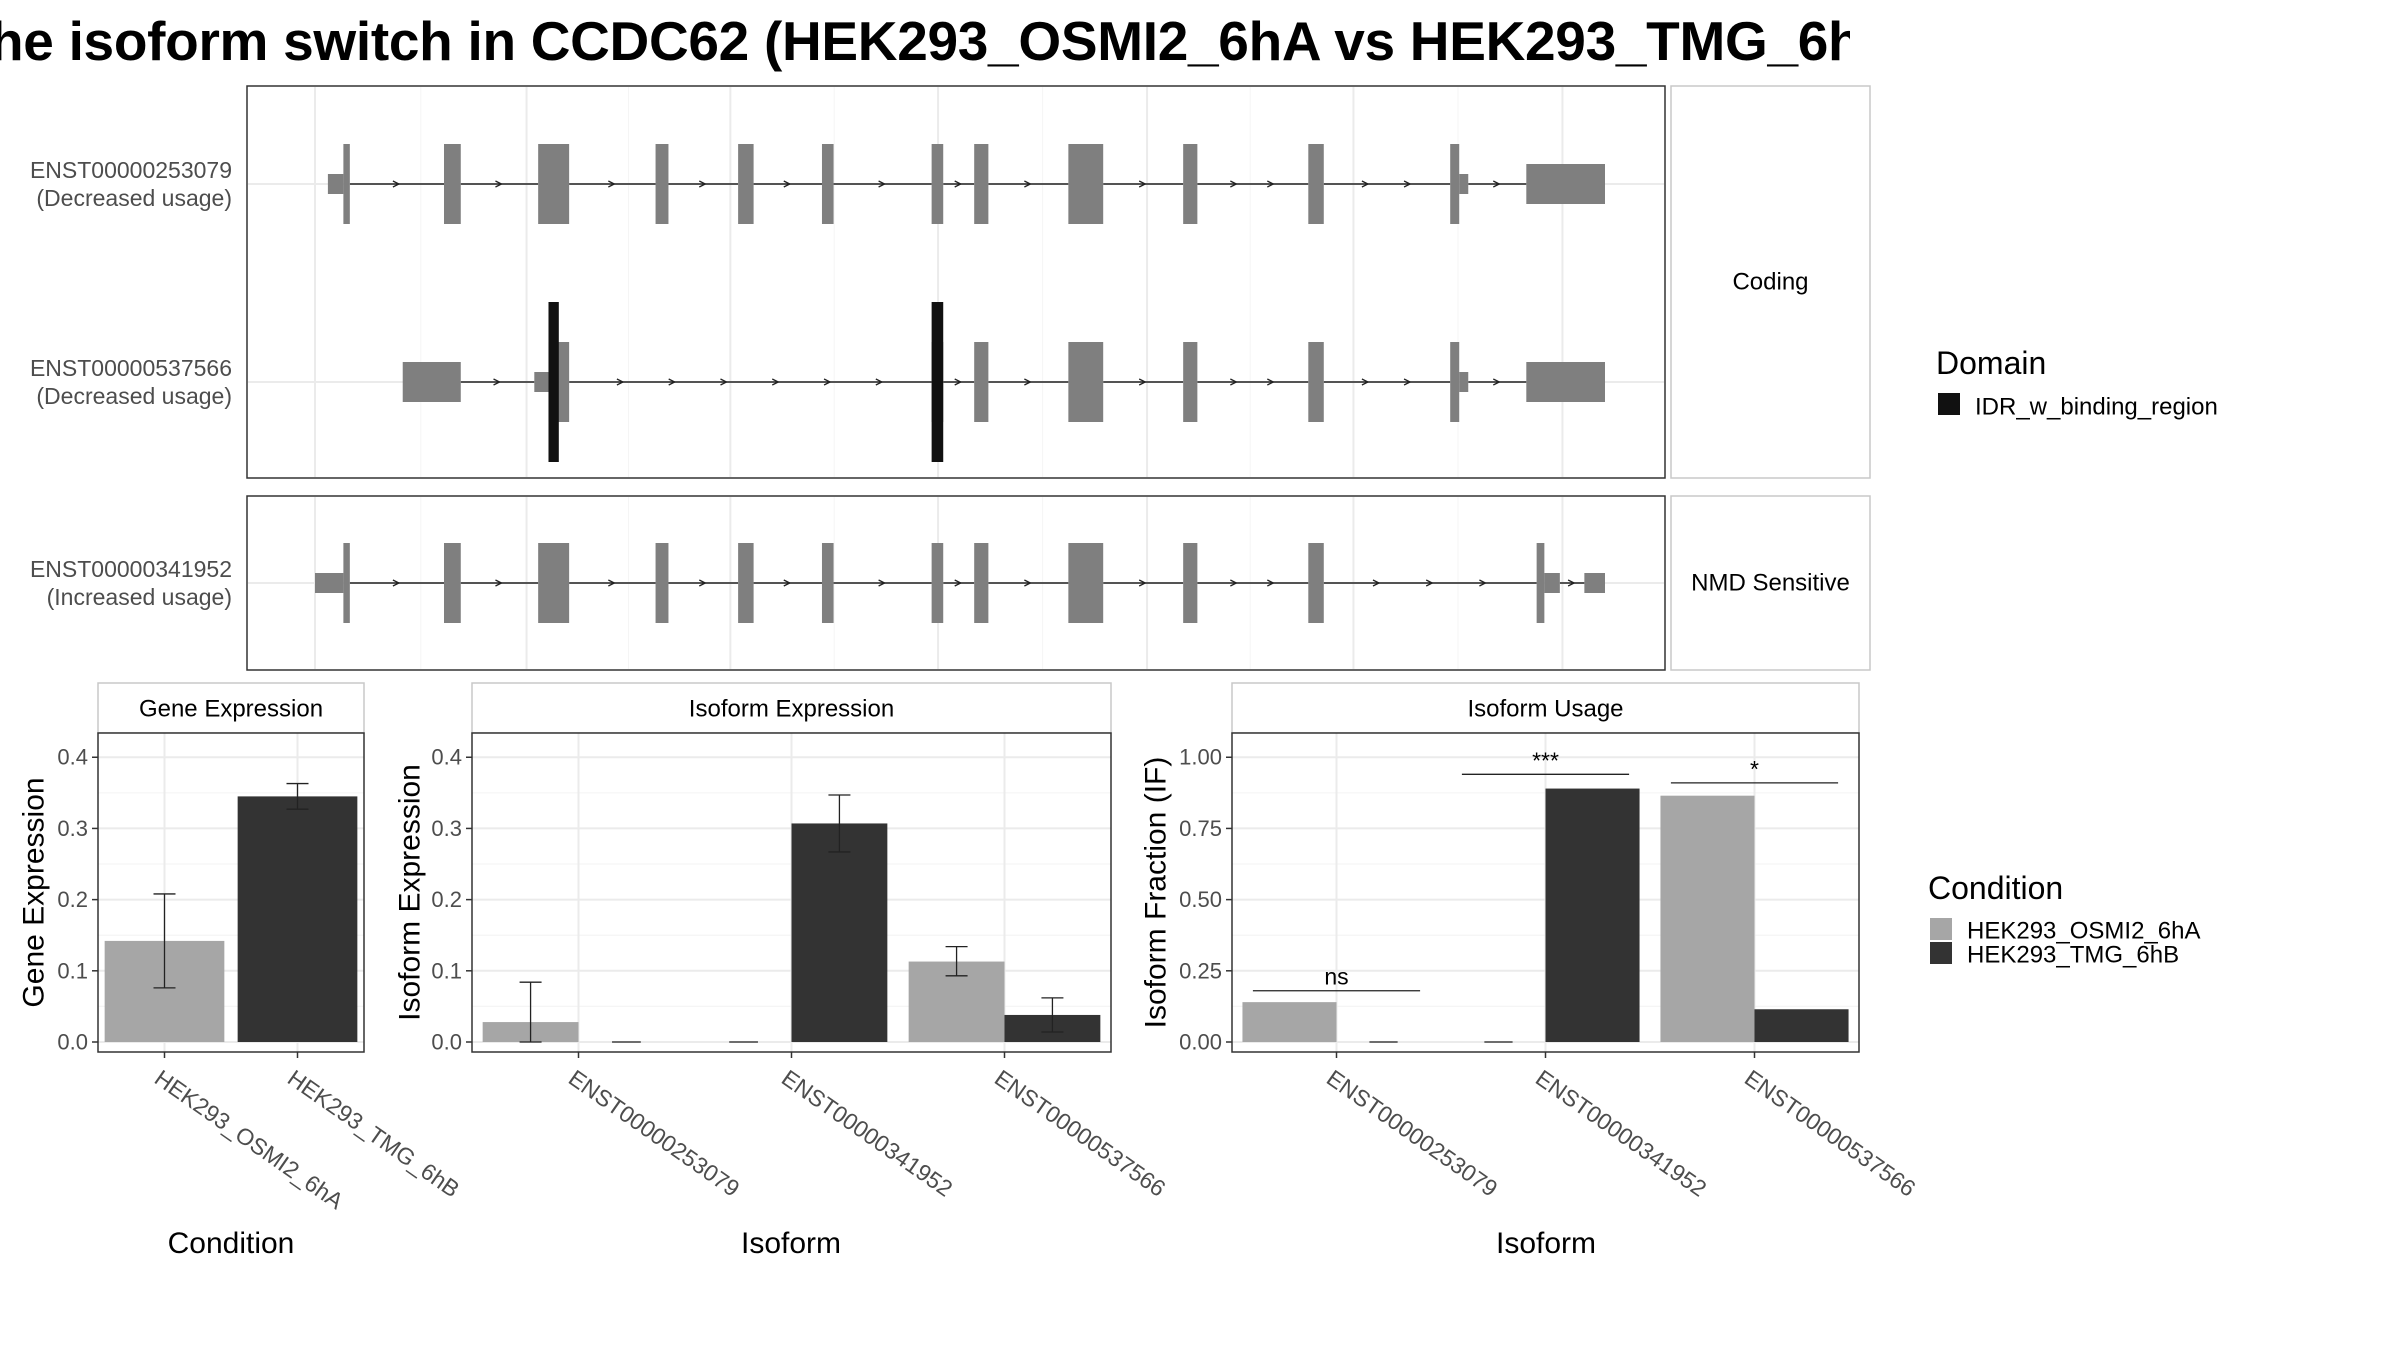 The width and height of the screenshot is (2400, 1350). Describe the element at coordinates (1200, 1042) in the screenshot. I see `y-tick-label: 0.00` at that location.